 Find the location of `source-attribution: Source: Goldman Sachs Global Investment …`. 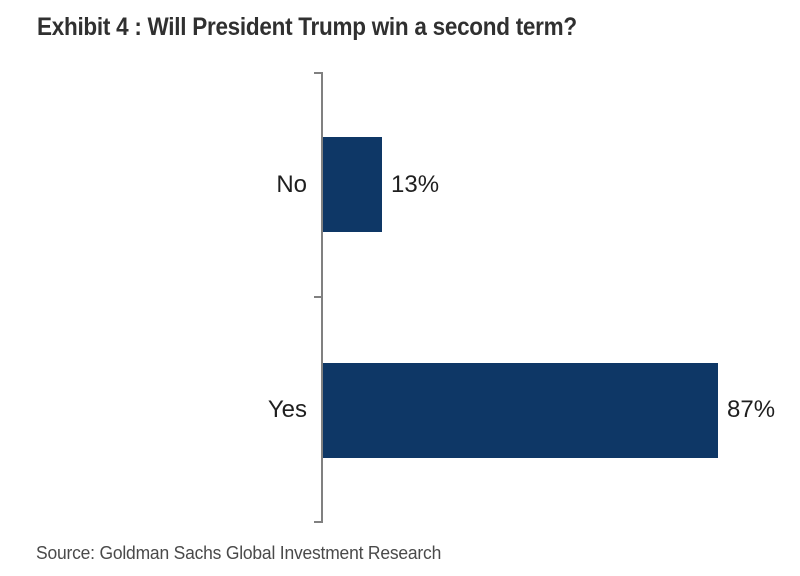

source-attribution: Source: Goldman Sachs Global Investment … is located at coordinates (239, 553).